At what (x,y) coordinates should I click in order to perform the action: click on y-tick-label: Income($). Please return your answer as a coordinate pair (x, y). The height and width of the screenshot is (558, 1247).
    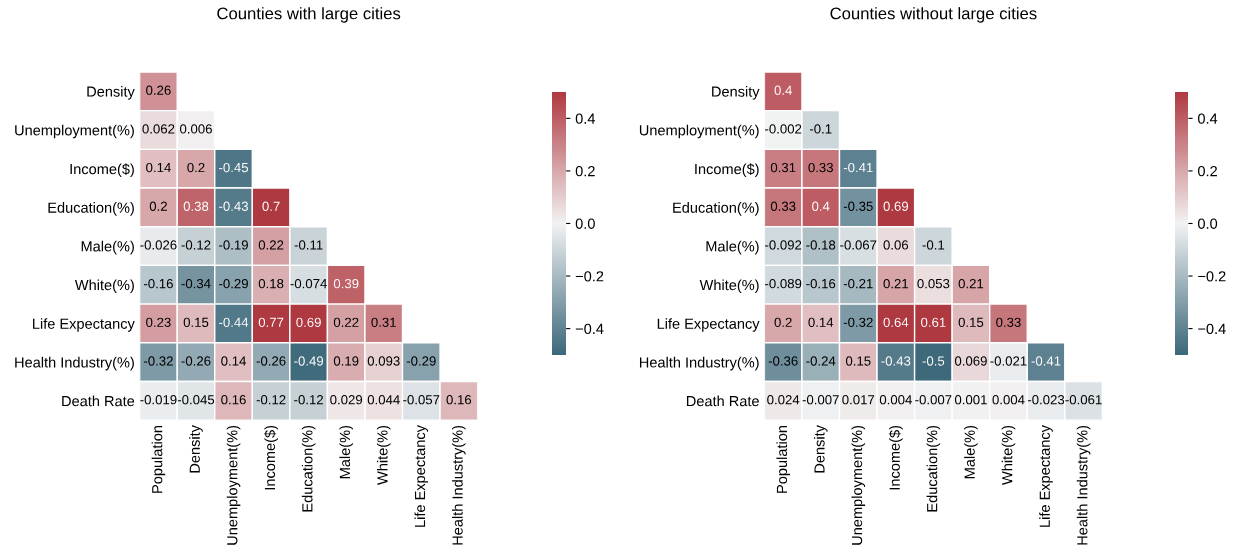
    Looking at the image, I should click on (727, 170).